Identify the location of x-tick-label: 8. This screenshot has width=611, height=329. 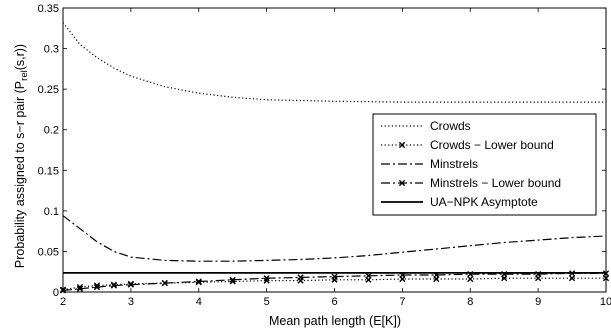
(470, 302).